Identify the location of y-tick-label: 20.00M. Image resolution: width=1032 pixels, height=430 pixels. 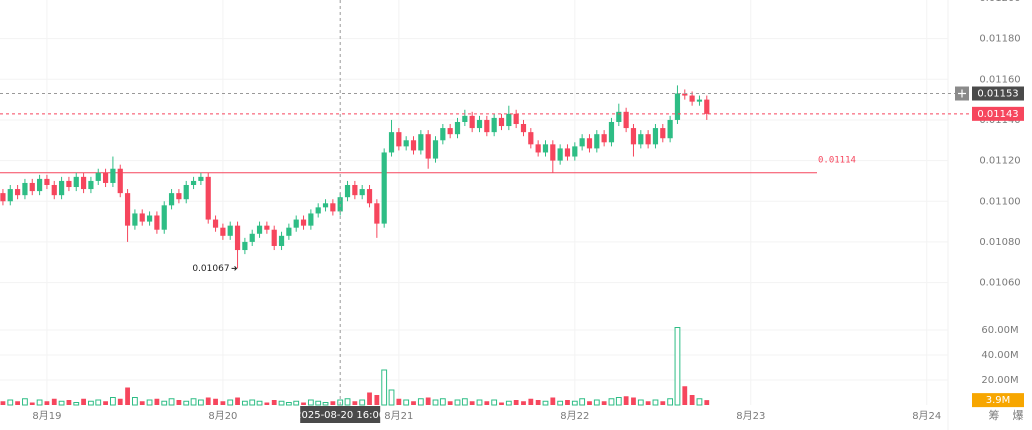
(999, 380).